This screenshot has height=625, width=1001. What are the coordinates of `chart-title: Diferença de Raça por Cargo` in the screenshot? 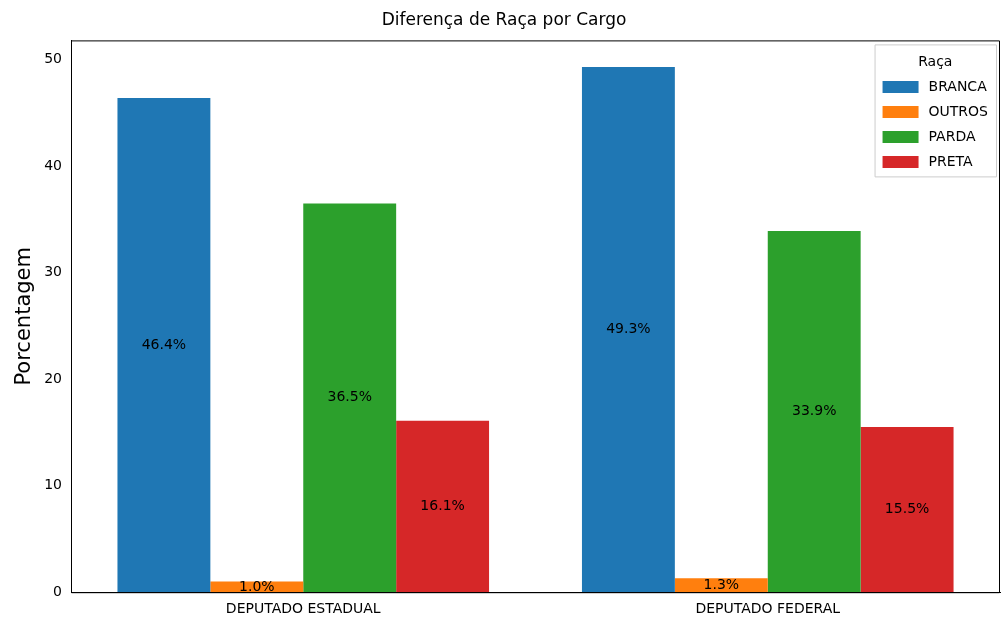 It's located at (504, 18).